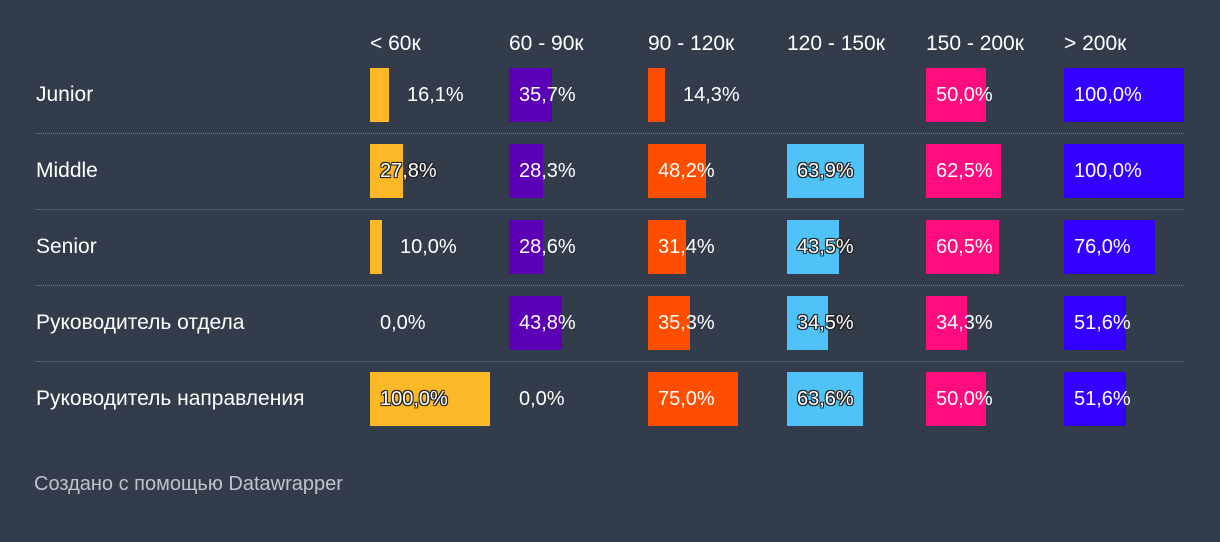  I want to click on value-label: 34,5%, so click(825, 323).